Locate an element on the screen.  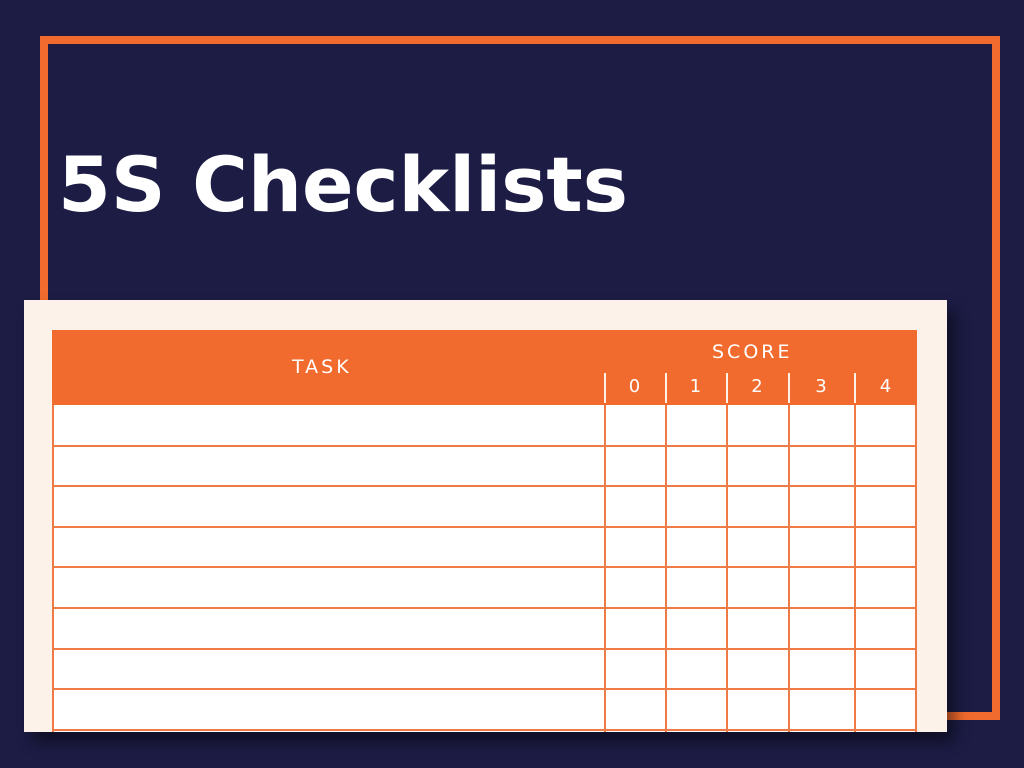
score-level-3: 3 is located at coordinates (821, 386).